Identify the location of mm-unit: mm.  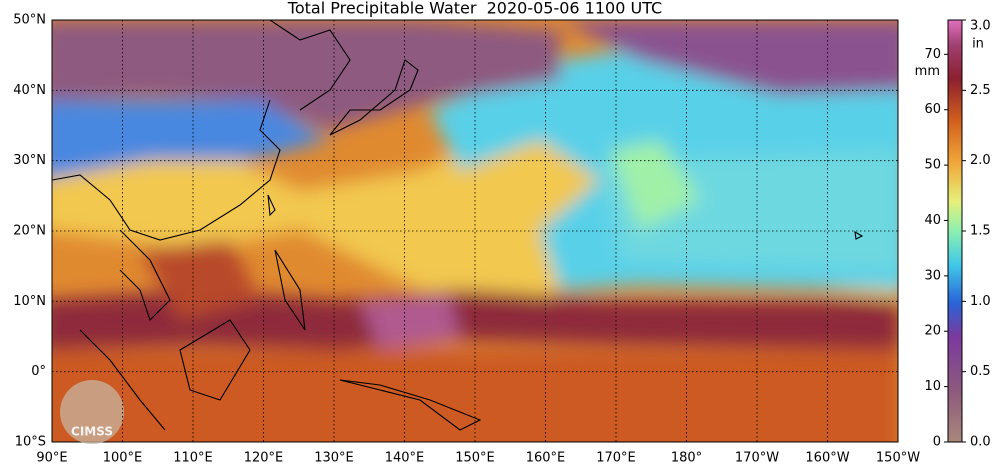
(927, 71).